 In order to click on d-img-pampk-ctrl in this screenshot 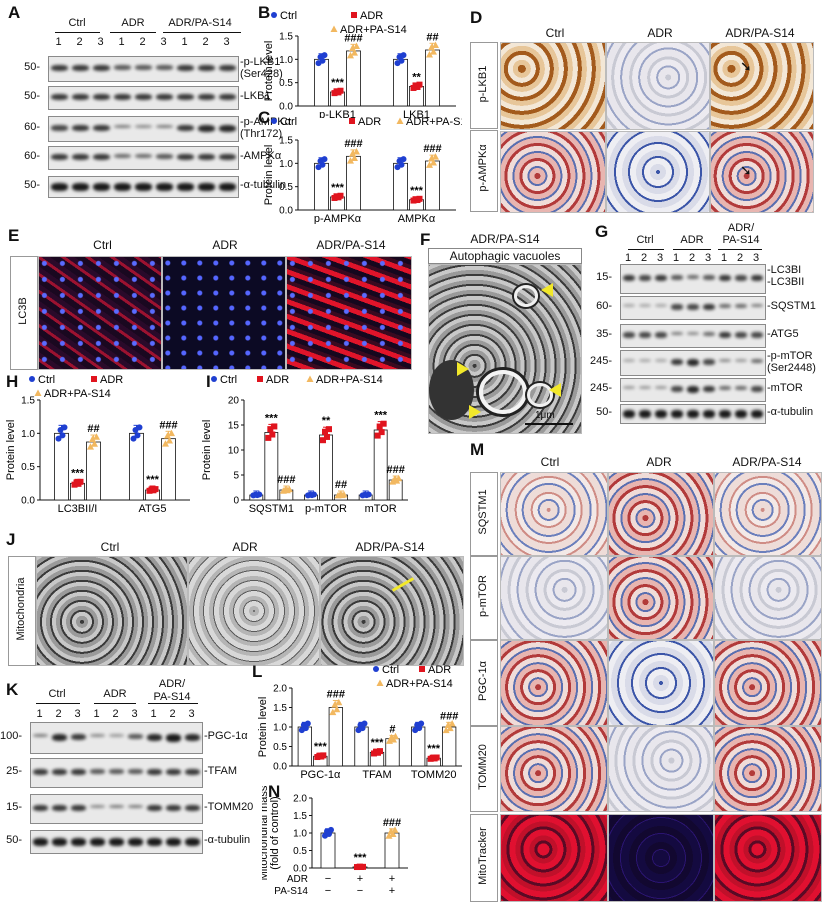, I will do `click(553, 172)`.